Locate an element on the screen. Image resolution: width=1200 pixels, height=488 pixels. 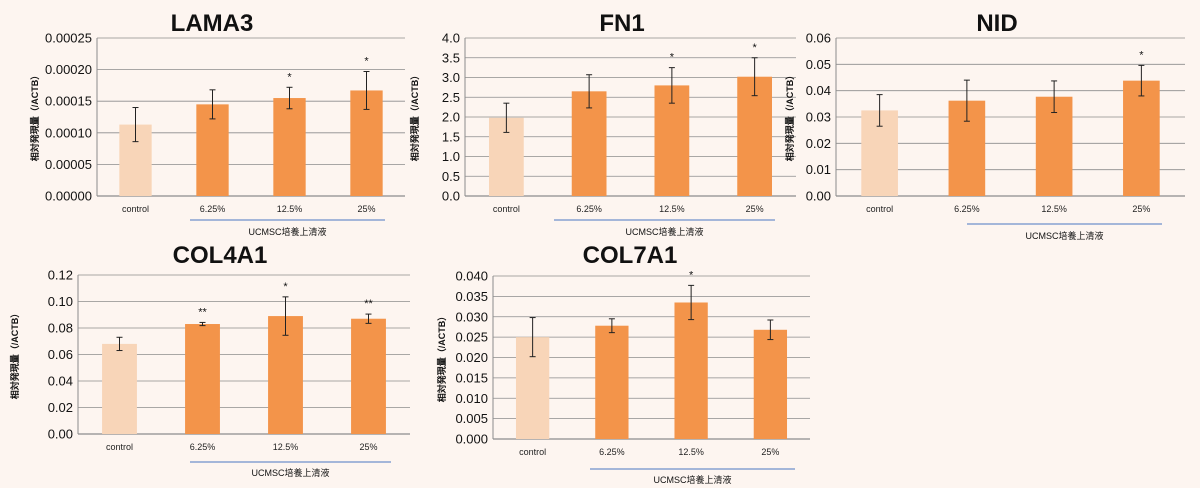
y-tick-label: 0.025 is located at coordinates (471, 337).